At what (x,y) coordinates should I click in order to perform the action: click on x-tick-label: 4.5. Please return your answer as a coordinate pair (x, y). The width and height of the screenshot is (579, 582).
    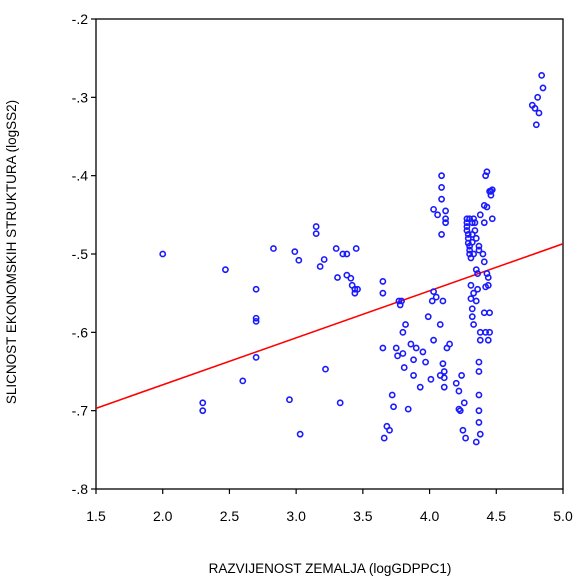
    Looking at the image, I should click on (497, 516).